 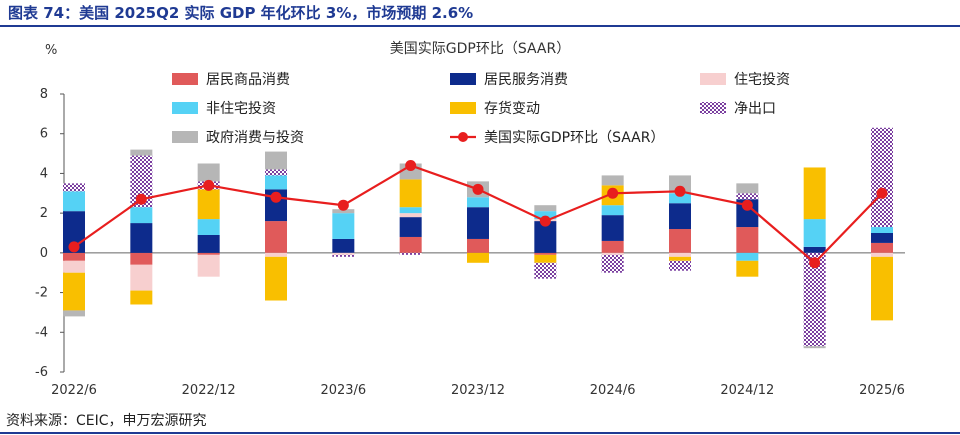 I want to click on y-tick-label: -4, so click(x=41, y=332).